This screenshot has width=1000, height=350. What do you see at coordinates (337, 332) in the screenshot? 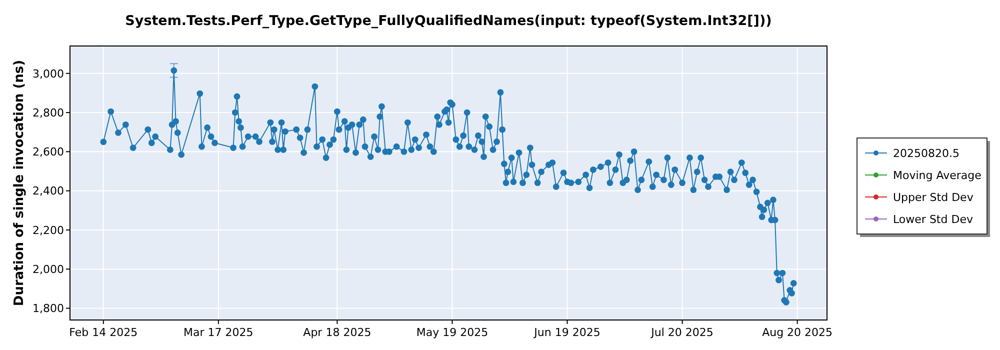
I see `x-tick-label: Apr 18 2025` at bounding box center [337, 332].